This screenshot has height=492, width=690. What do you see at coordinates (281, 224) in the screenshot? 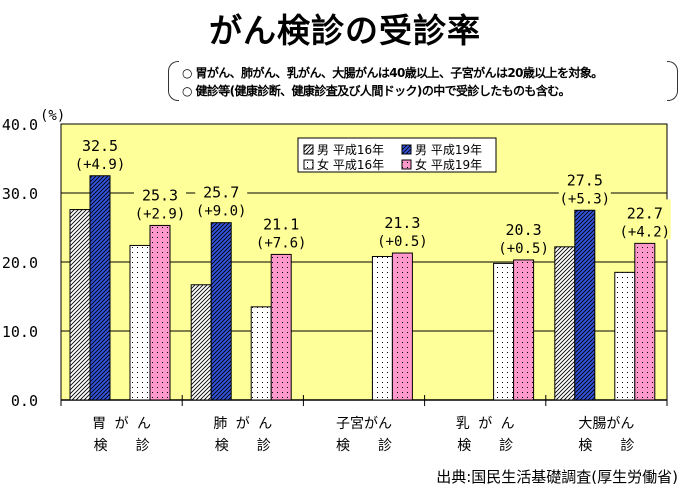
I see `data-label-value: 21.1` at bounding box center [281, 224].